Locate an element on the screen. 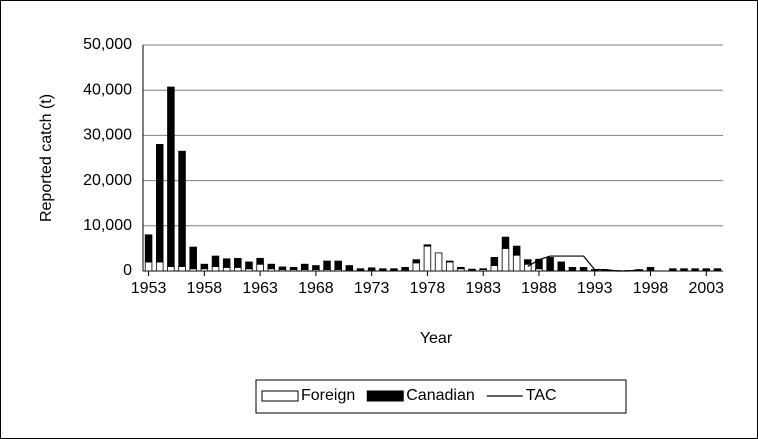  legend-box is located at coordinates (441, 396).